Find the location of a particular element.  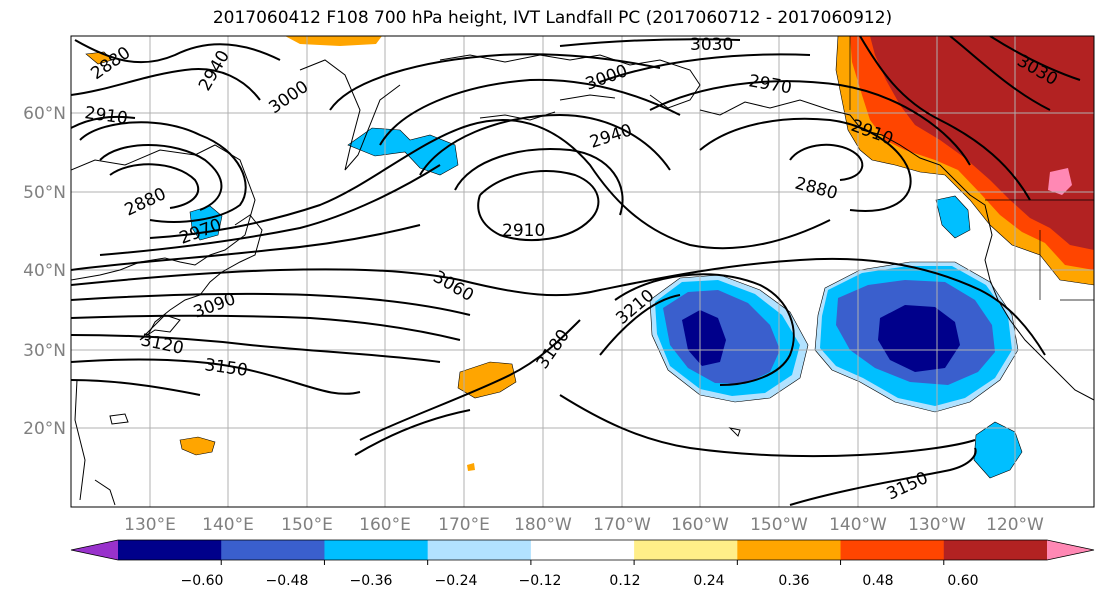

lon-label: 160°W is located at coordinates (700, 525).